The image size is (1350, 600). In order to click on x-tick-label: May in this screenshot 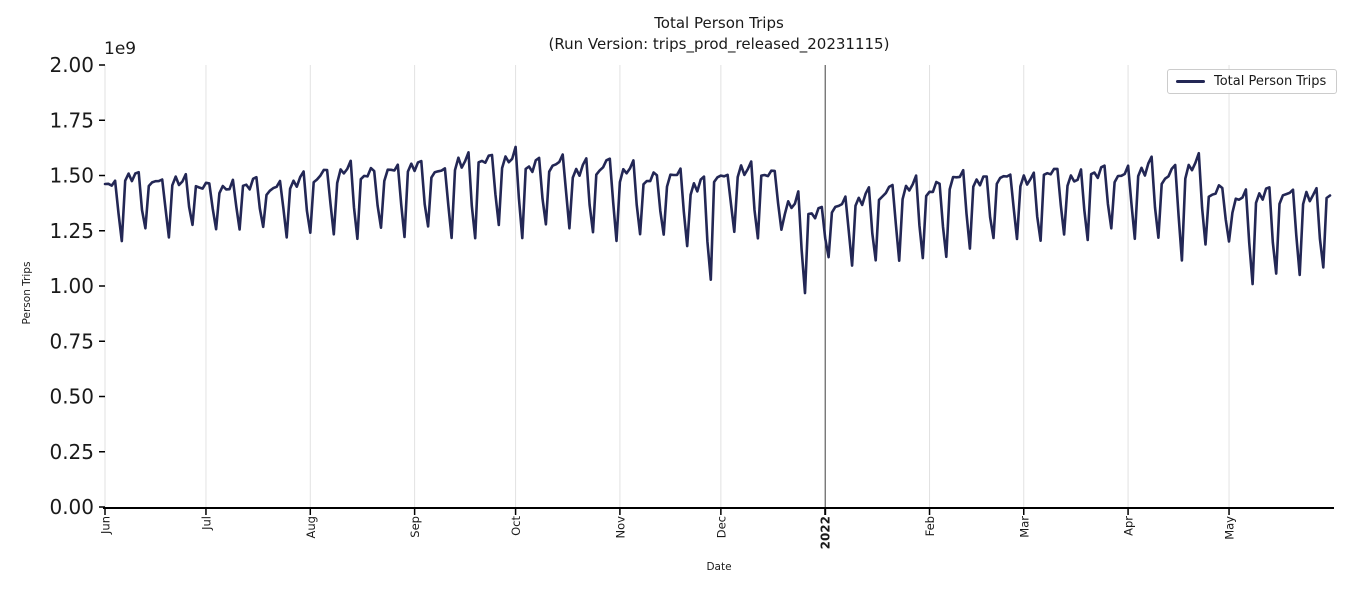, I will do `click(1230, 528)`.